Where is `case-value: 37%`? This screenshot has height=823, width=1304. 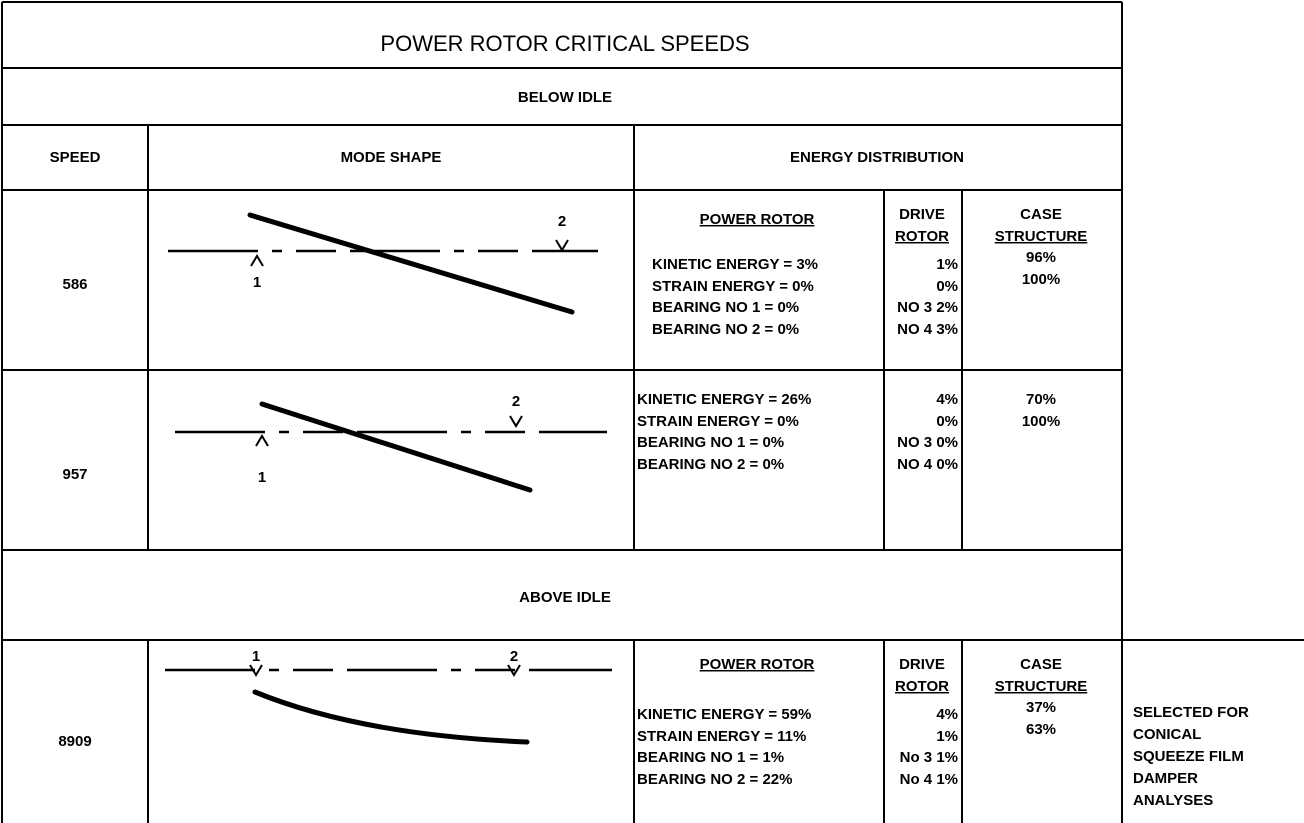 case-value: 37% is located at coordinates (1041, 707).